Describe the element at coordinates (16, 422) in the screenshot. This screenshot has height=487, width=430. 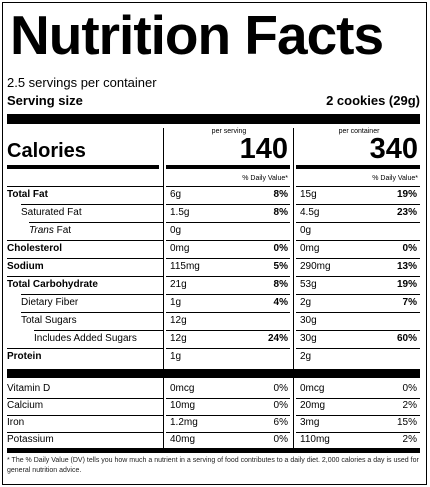
I see `vitamin-name: Iron` at that location.